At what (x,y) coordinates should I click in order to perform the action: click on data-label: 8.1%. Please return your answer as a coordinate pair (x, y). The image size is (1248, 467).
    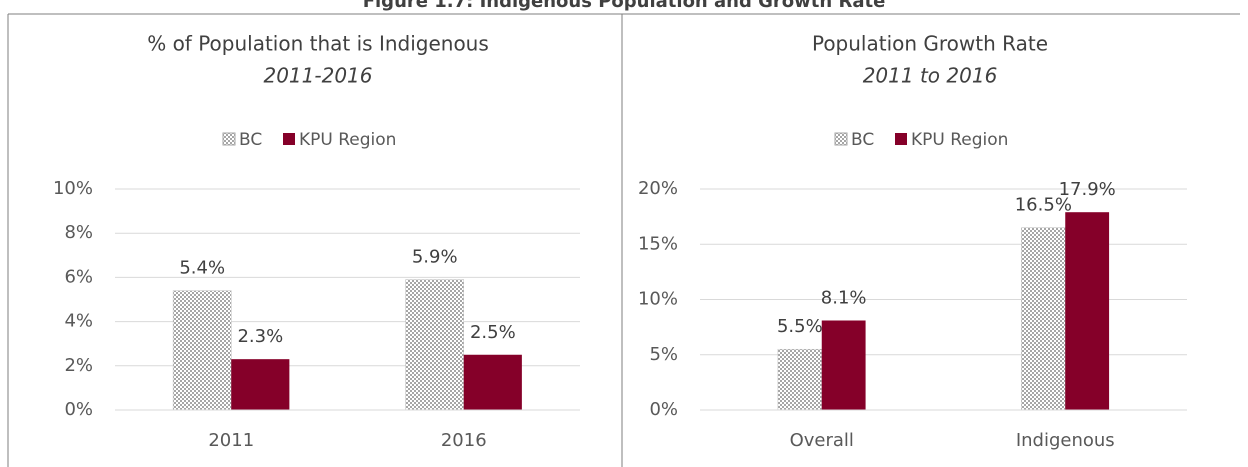
    Looking at the image, I should click on (844, 297).